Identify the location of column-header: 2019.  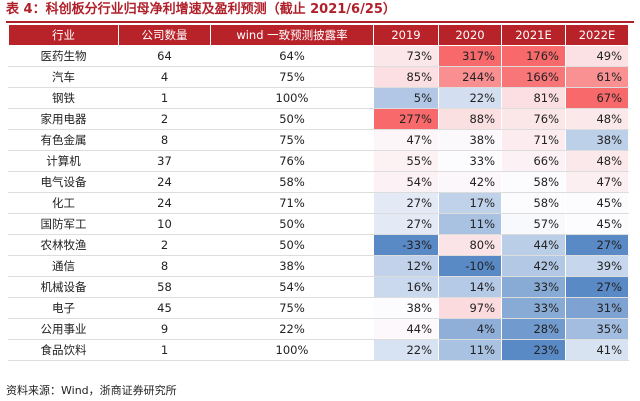
(406, 35).